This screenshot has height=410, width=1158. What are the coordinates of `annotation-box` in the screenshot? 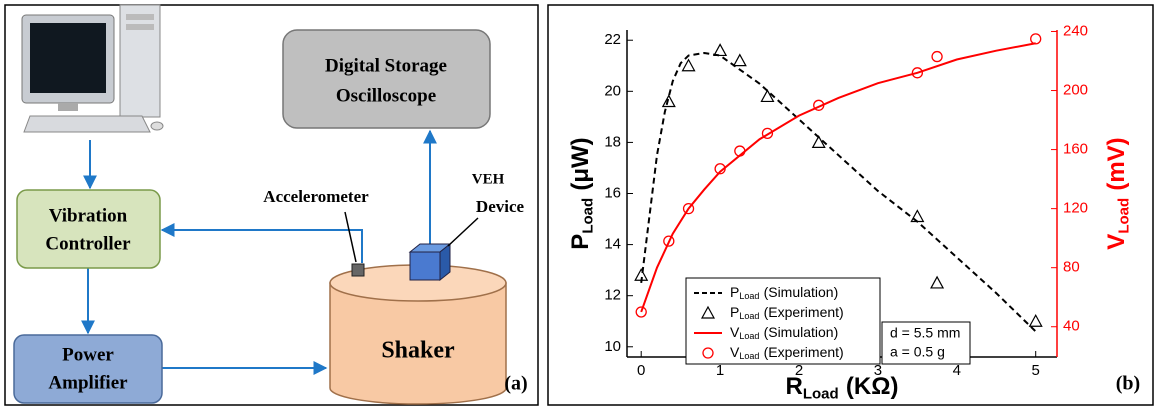 It's located at (926, 343).